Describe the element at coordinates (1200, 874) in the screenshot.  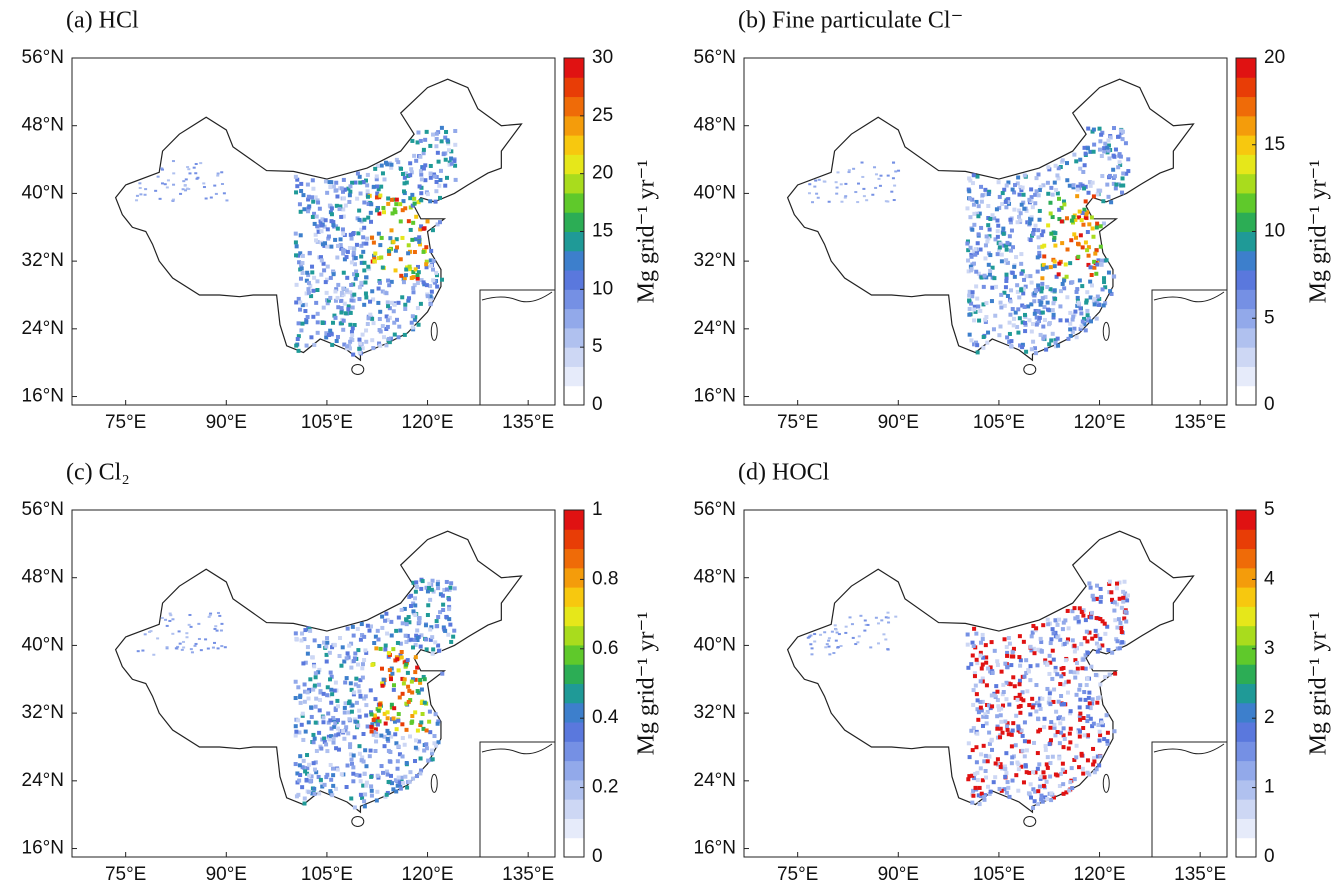
I see `x-tick-label: 135°E` at that location.